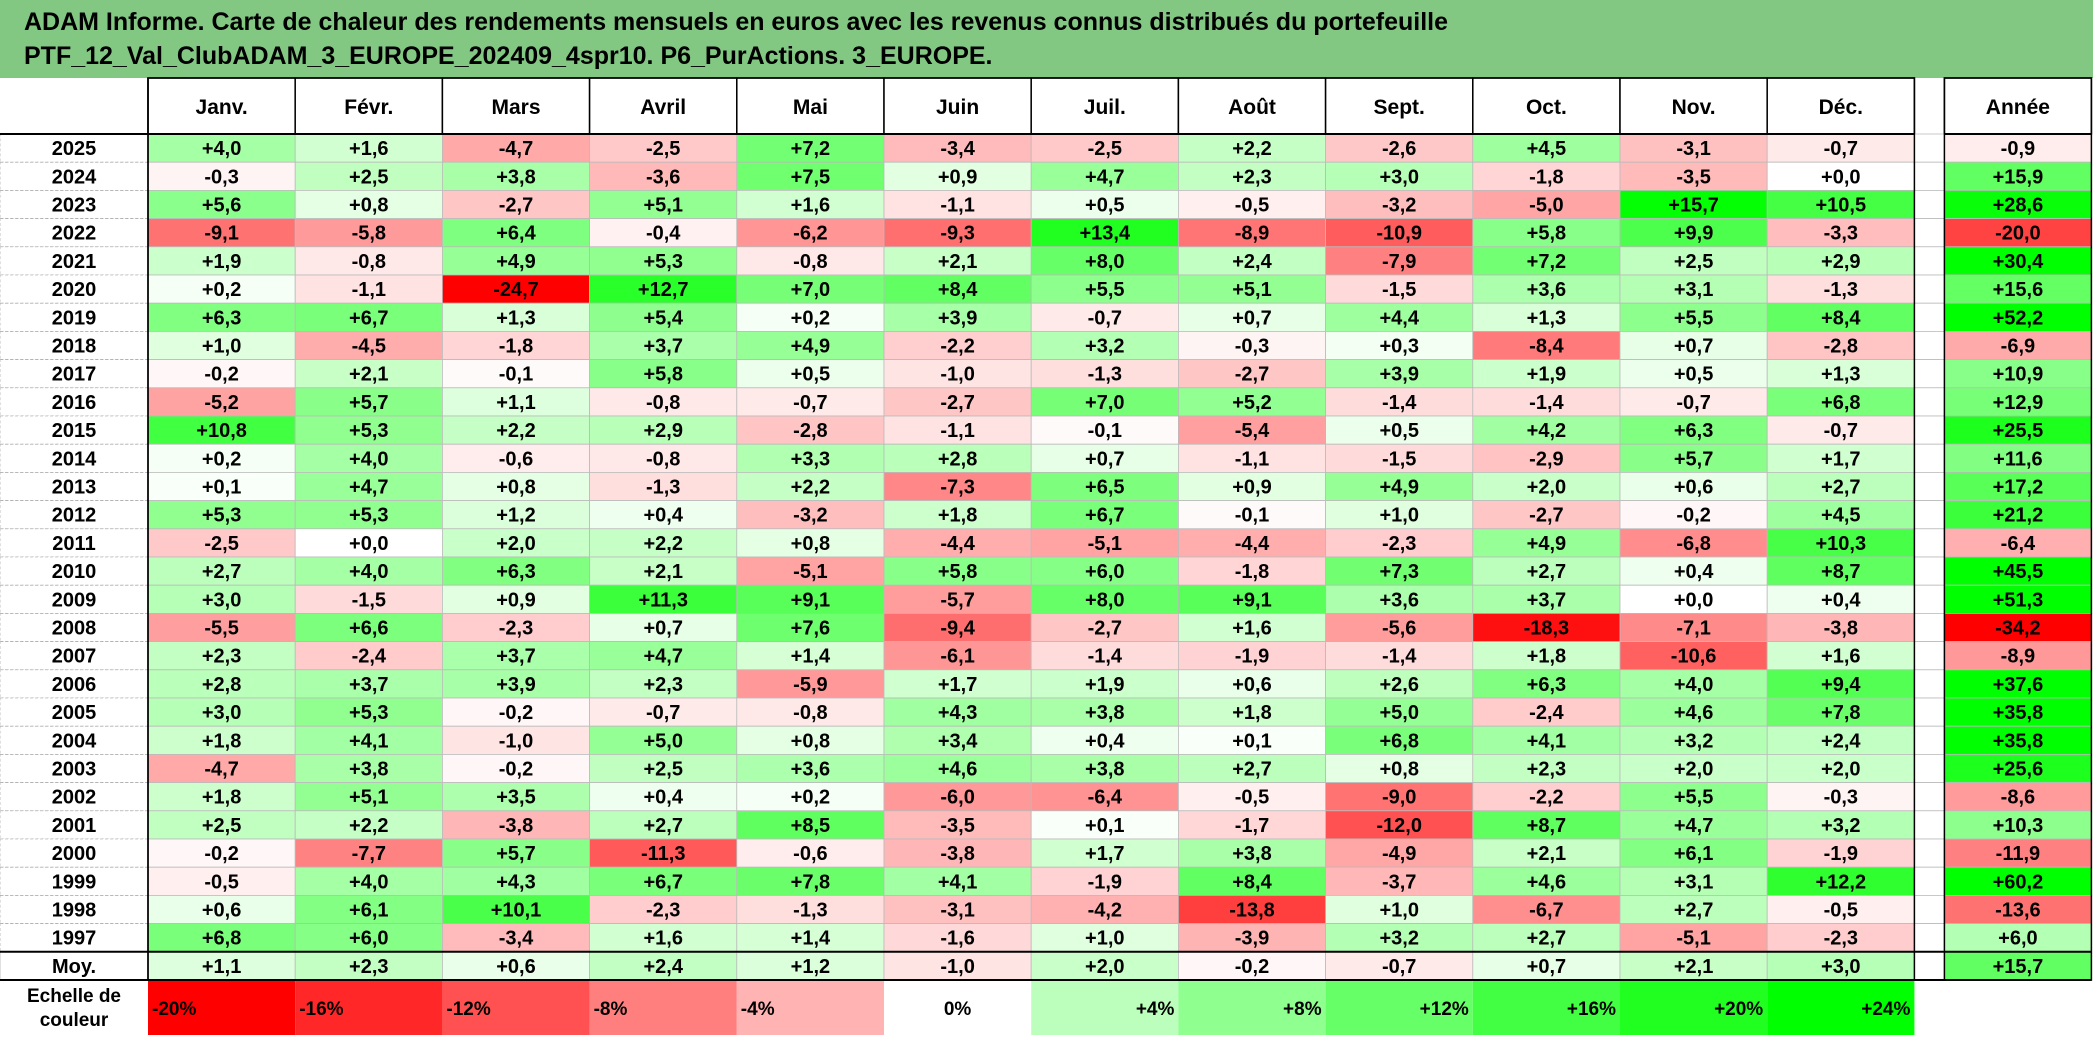 Image resolution: width=2093 pixels, height=1043 pixels. I want to click on cell-value: +3,1, so click(1693, 290).